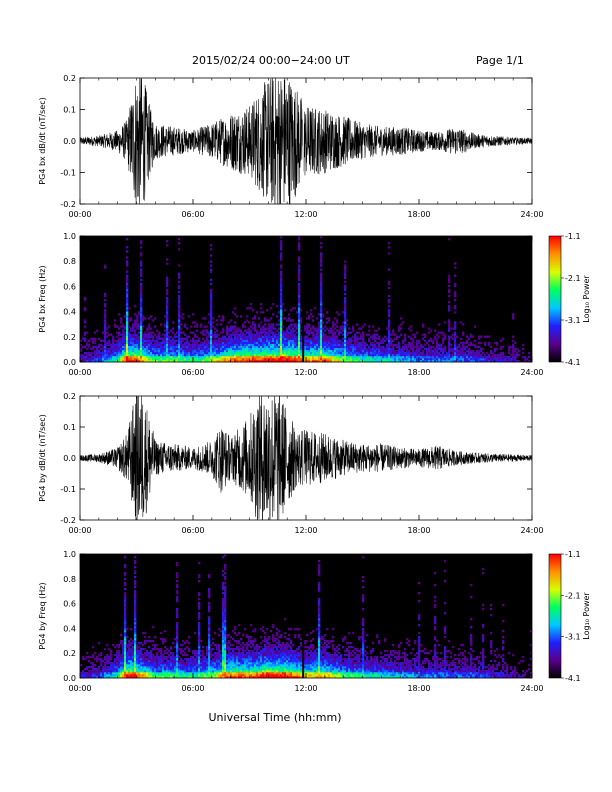 Image resolution: width=612 pixels, height=792 pixels. What do you see at coordinates (69, 78) in the screenshot?
I see `y-tick-label: 0.2` at bounding box center [69, 78].